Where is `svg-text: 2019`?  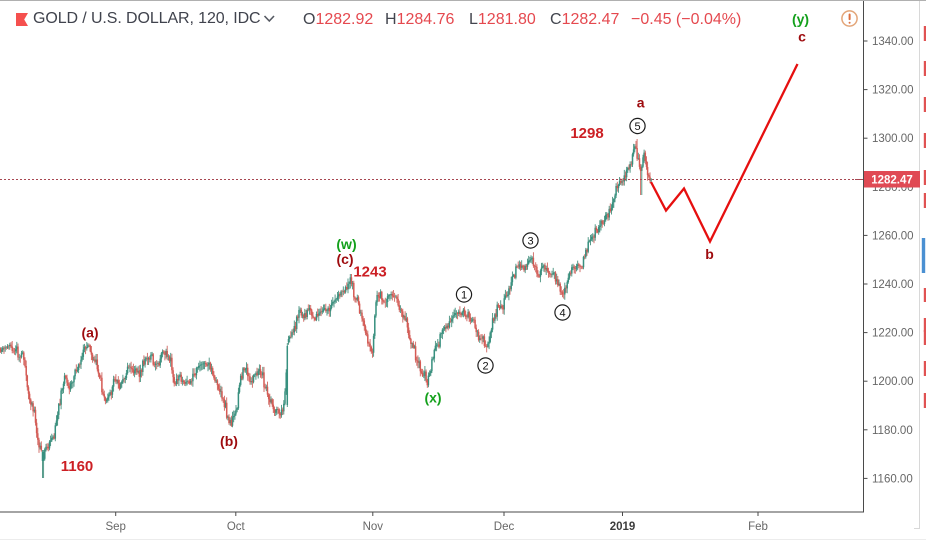
svg-text: 2019 is located at coordinates (623, 527).